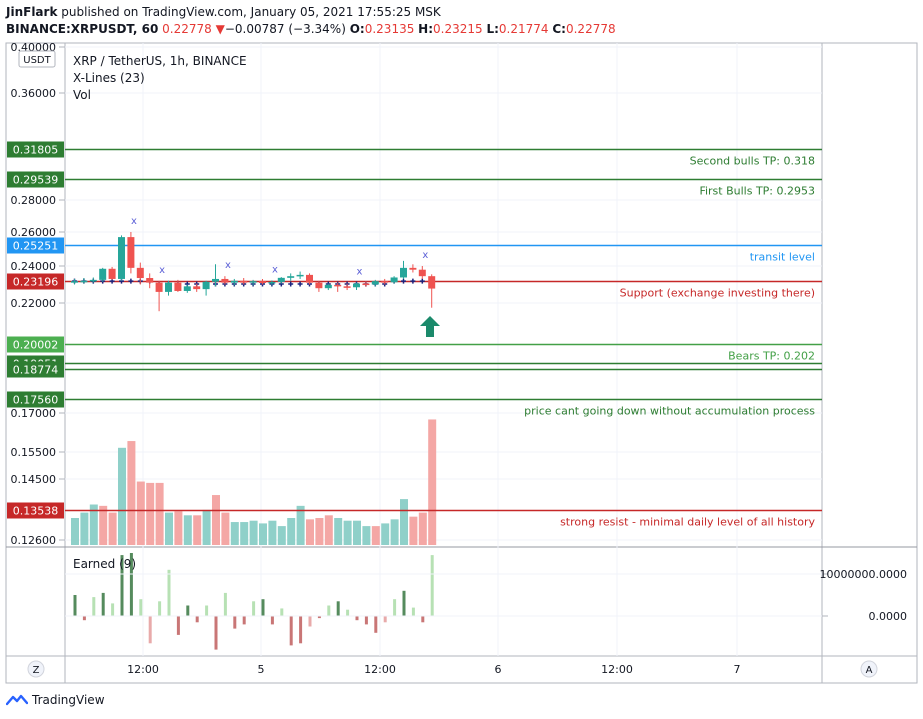 Image resolution: width=923 pixels, height=719 pixels. I want to click on brand-label: TradingView, so click(68, 700).